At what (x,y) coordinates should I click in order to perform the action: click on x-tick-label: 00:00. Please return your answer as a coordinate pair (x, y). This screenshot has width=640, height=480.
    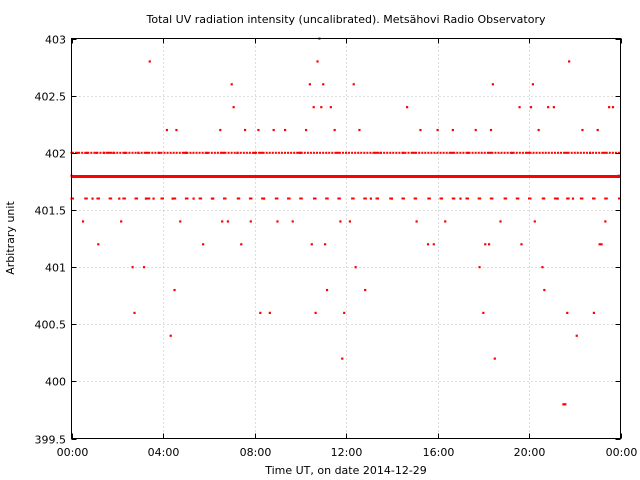
    Looking at the image, I should click on (622, 452).